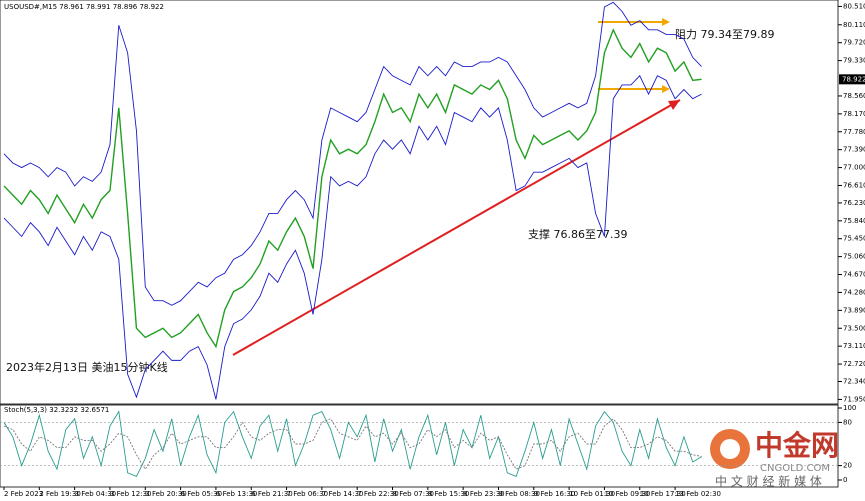  Describe the element at coordinates (698, 494) in the screenshot. I see `x-tick-label: 13 Feb 02:30` at that location.